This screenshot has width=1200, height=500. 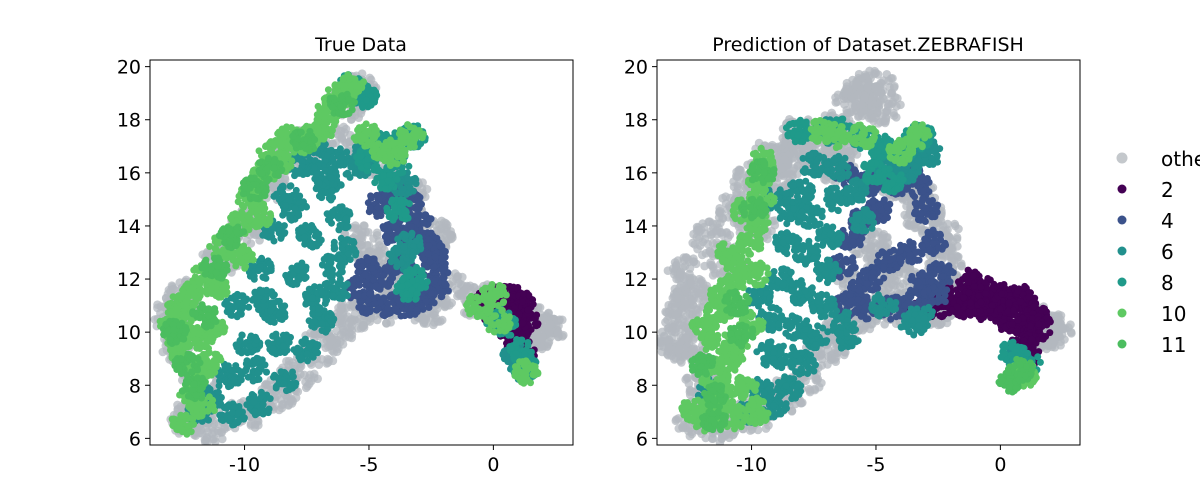 I want to click on panel-title: True Data, so click(x=360, y=45).